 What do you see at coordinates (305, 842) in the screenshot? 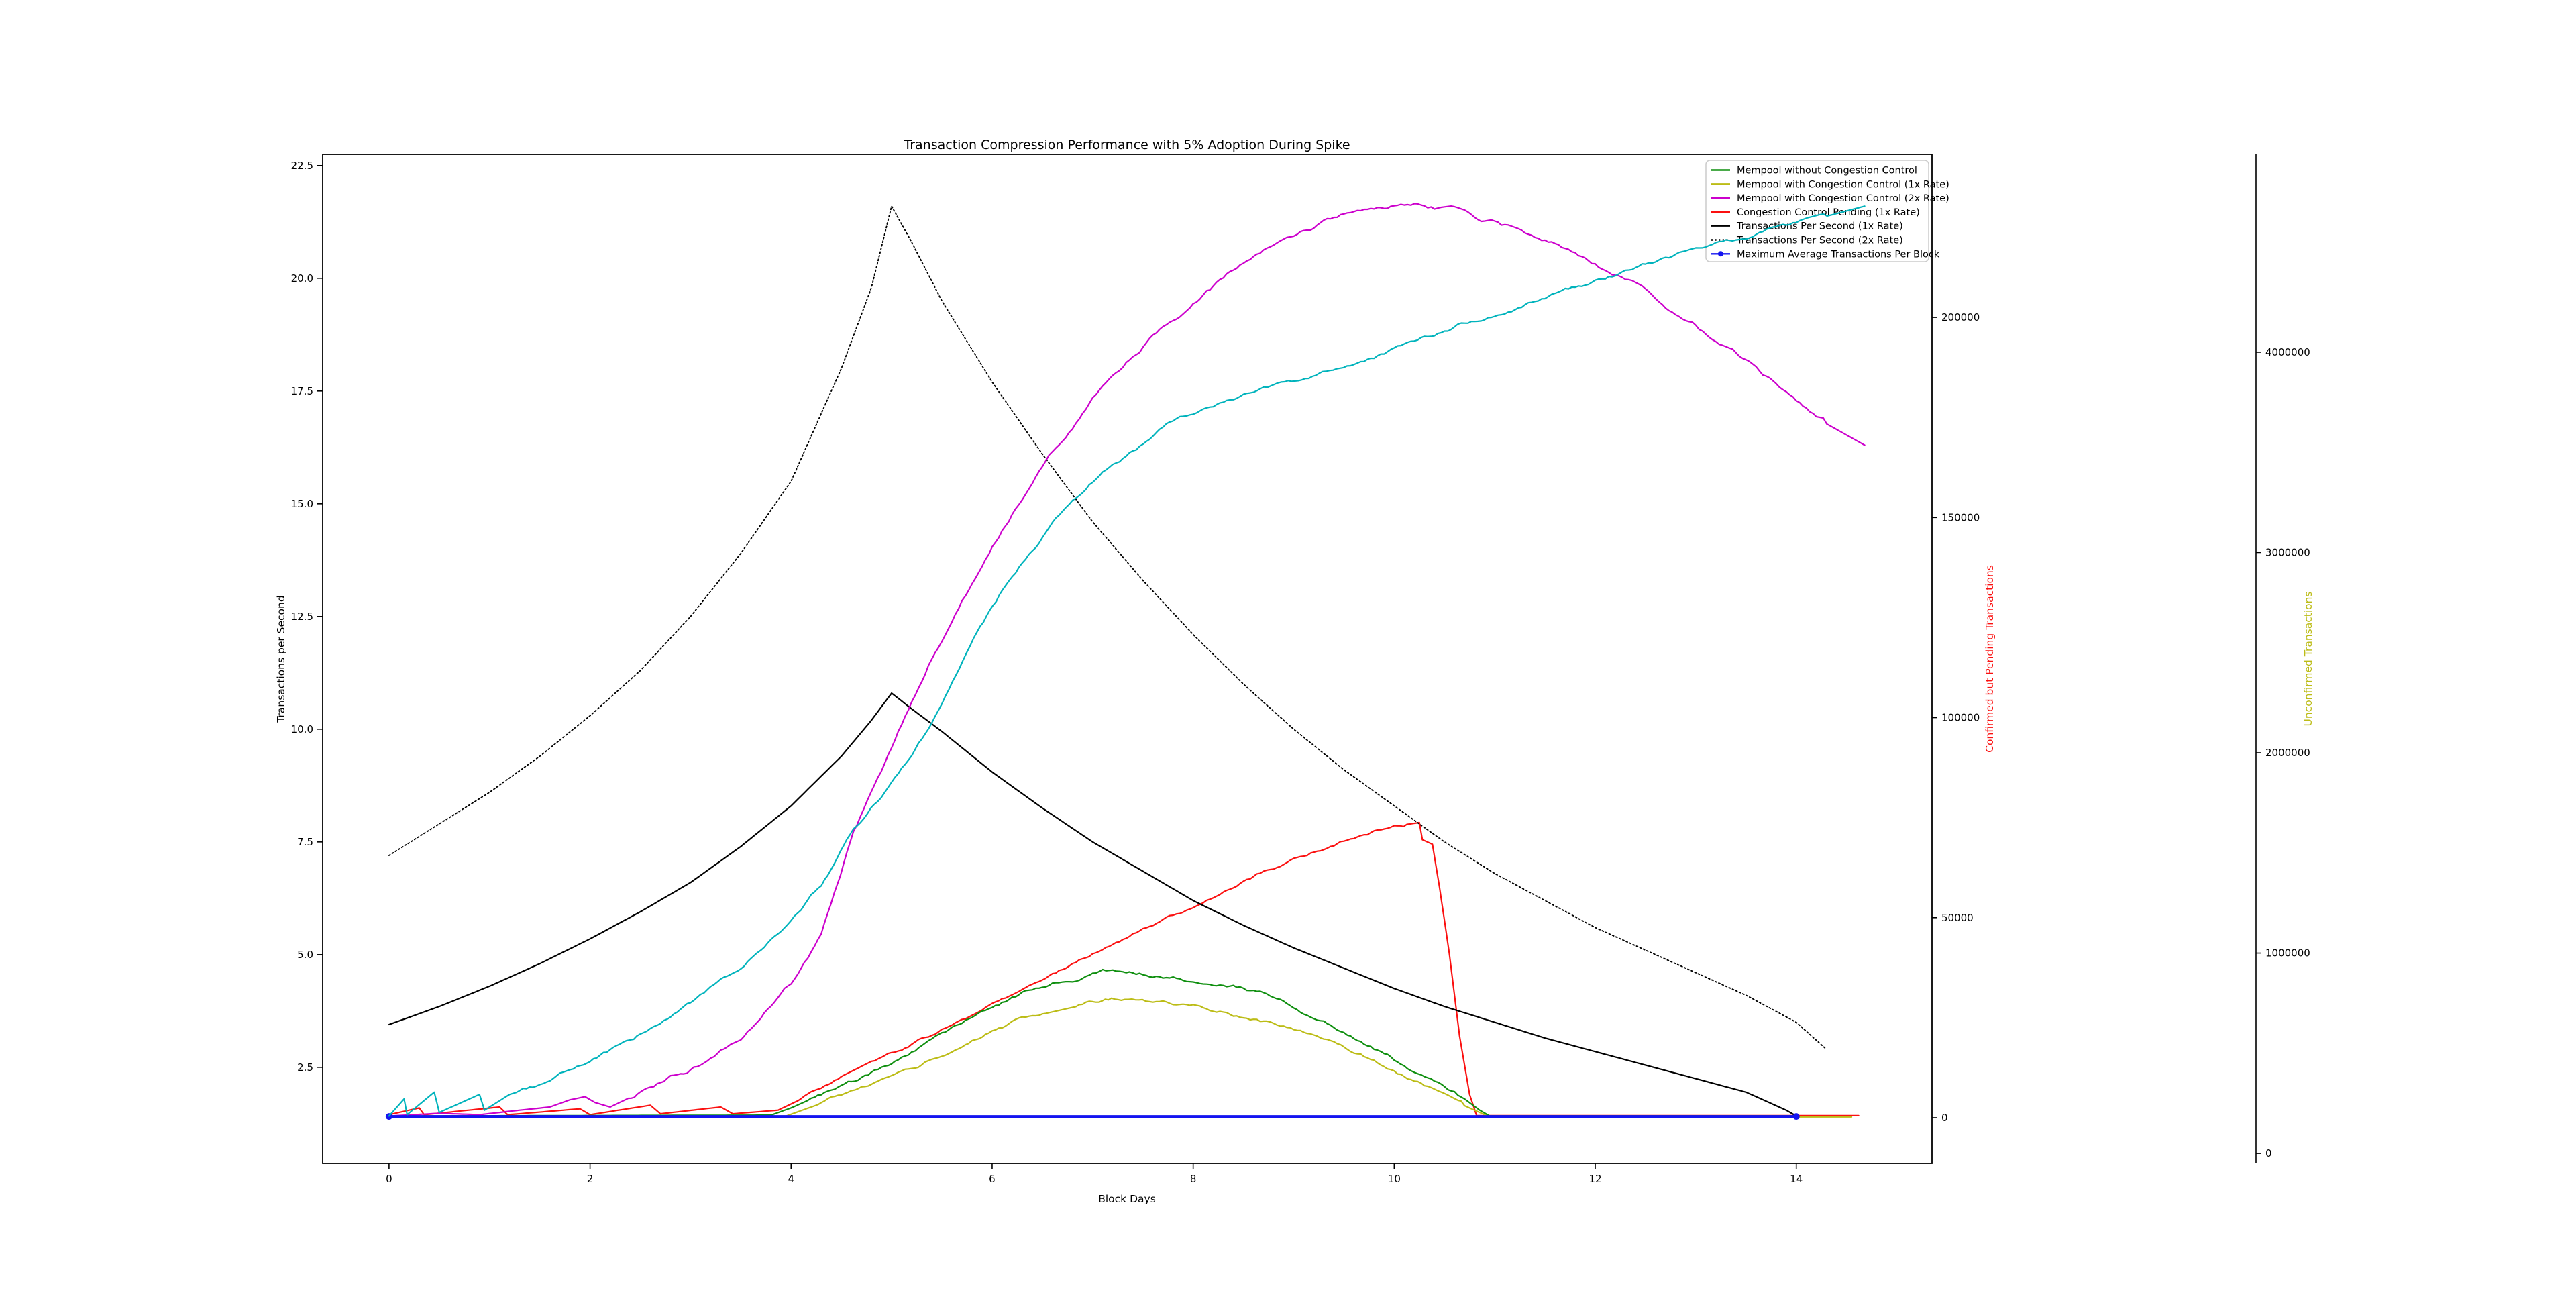
I see `y-left-tick-label: 7.5` at bounding box center [305, 842].